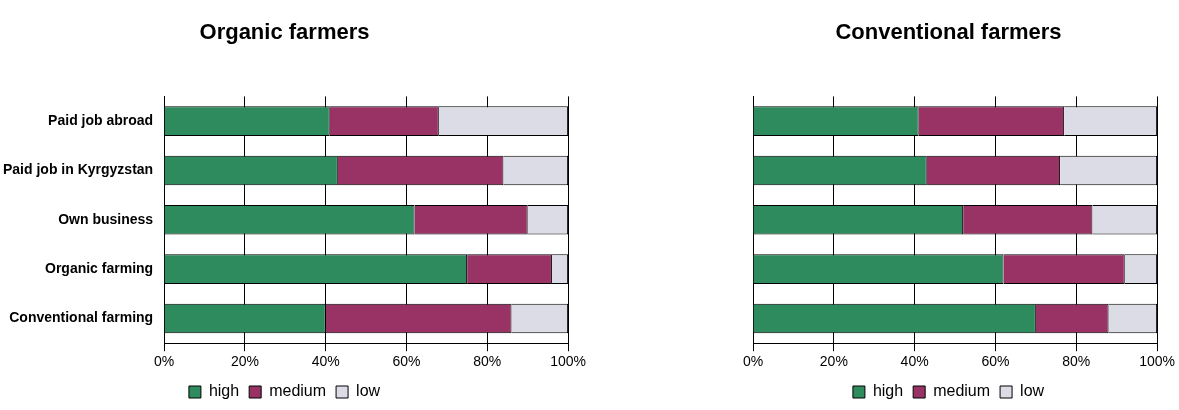  What do you see at coordinates (78, 169) in the screenshot?
I see `y-tick-label: Paid job in Kyrgyzstan` at bounding box center [78, 169].